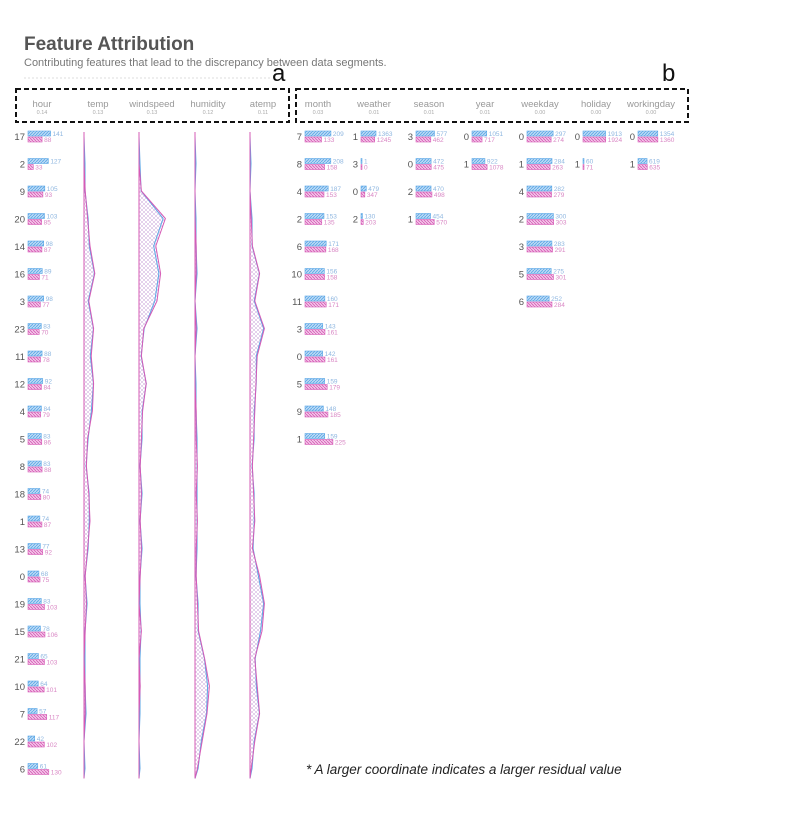 The height and width of the screenshot is (818, 798). Describe the element at coordinates (41, 739) in the screenshot. I see `hour-value-blue: 42` at that location.